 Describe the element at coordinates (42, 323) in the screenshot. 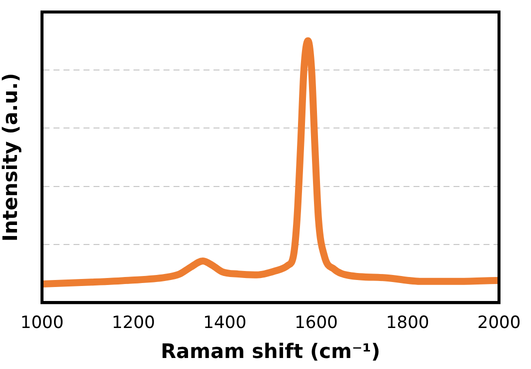

I see `x-tick-label: 1000` at that location.